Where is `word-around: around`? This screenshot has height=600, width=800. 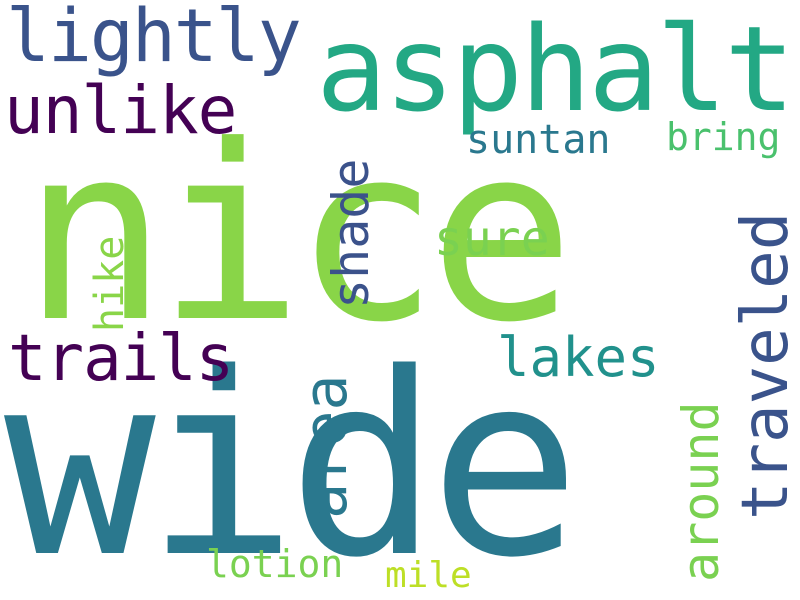
word-around: around is located at coordinates (701, 491).